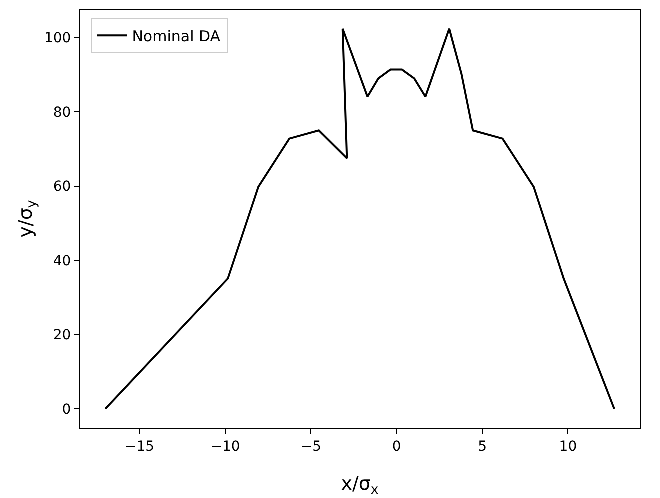 This screenshot has height=498, width=660. I want to click on y-tick-label: 80, so click(62, 112).